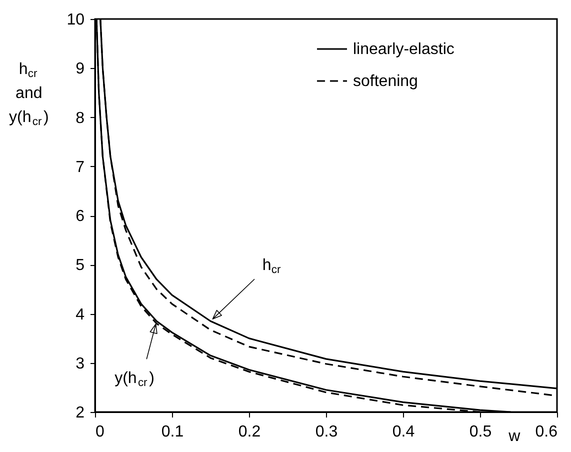 The image size is (571, 452). Describe the element at coordinates (172, 432) in the screenshot. I see `x-tick-label: 0.1` at that location.